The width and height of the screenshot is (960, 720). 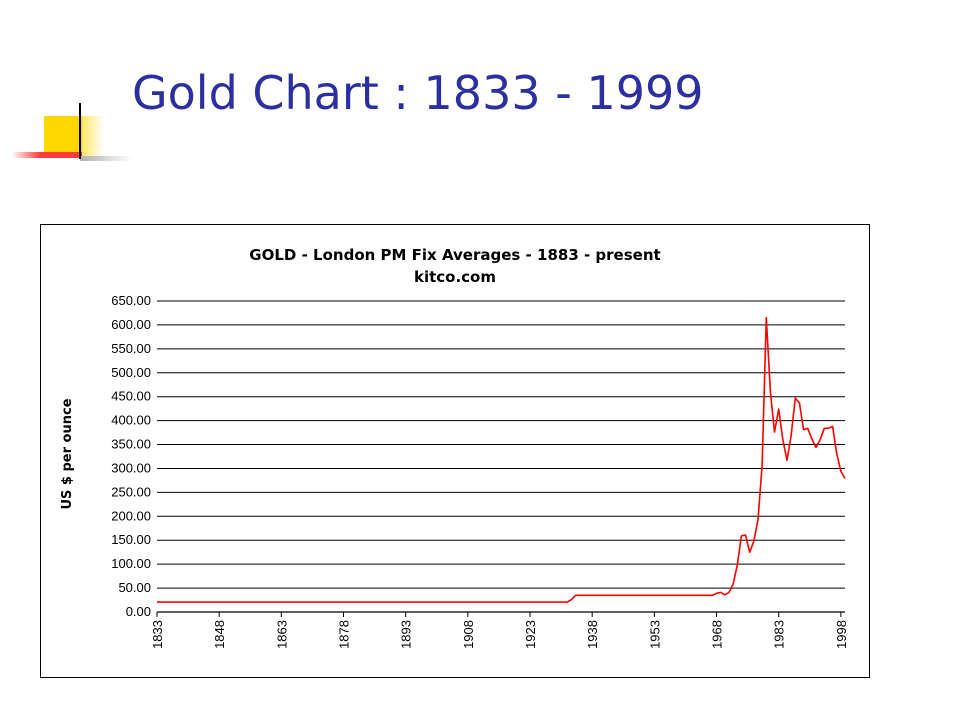 What do you see at coordinates (779, 634) in the screenshot?
I see `x-tick-label: 1983` at bounding box center [779, 634].